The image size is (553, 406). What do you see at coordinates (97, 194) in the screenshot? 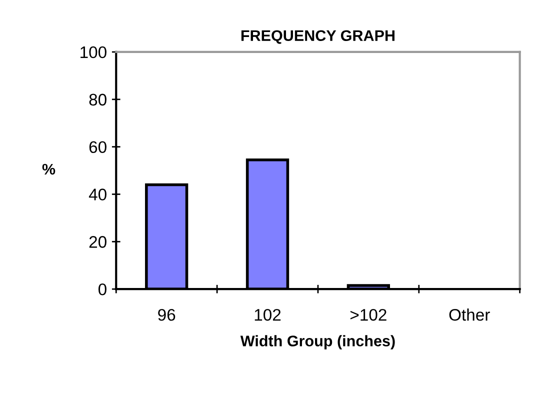
I see `y-tick-label: 40` at bounding box center [97, 194].